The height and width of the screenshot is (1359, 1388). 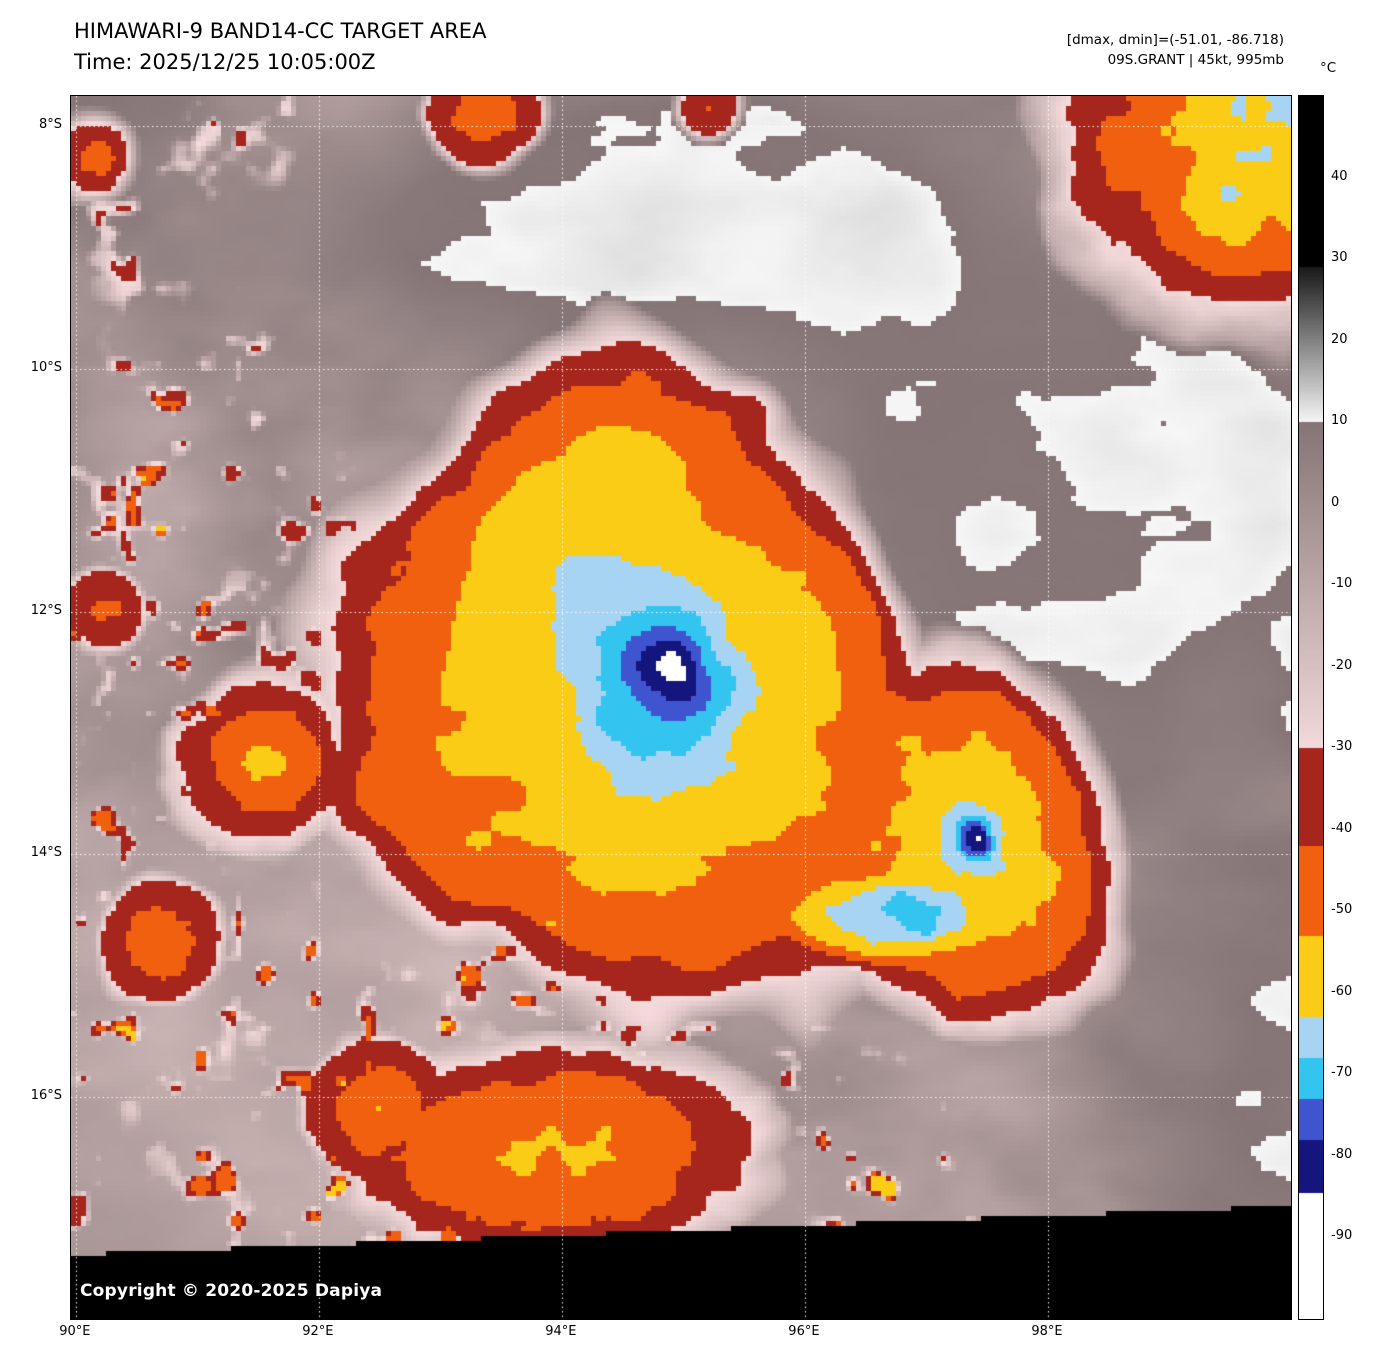 What do you see at coordinates (50, 125) in the screenshot?
I see `lat-tick-label: 8°S` at bounding box center [50, 125].